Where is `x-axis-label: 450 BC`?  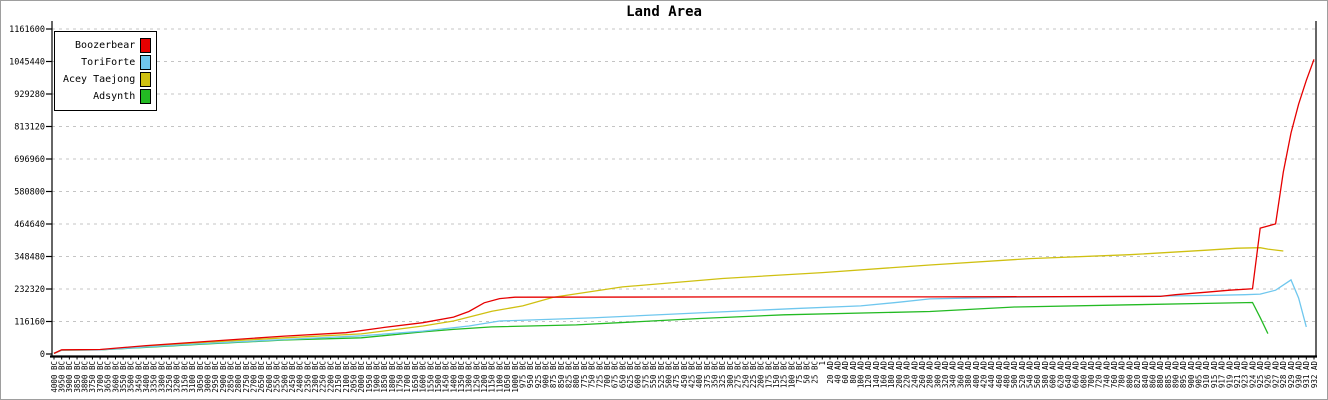 x-axis-label: 450 BC is located at coordinates (684, 374).